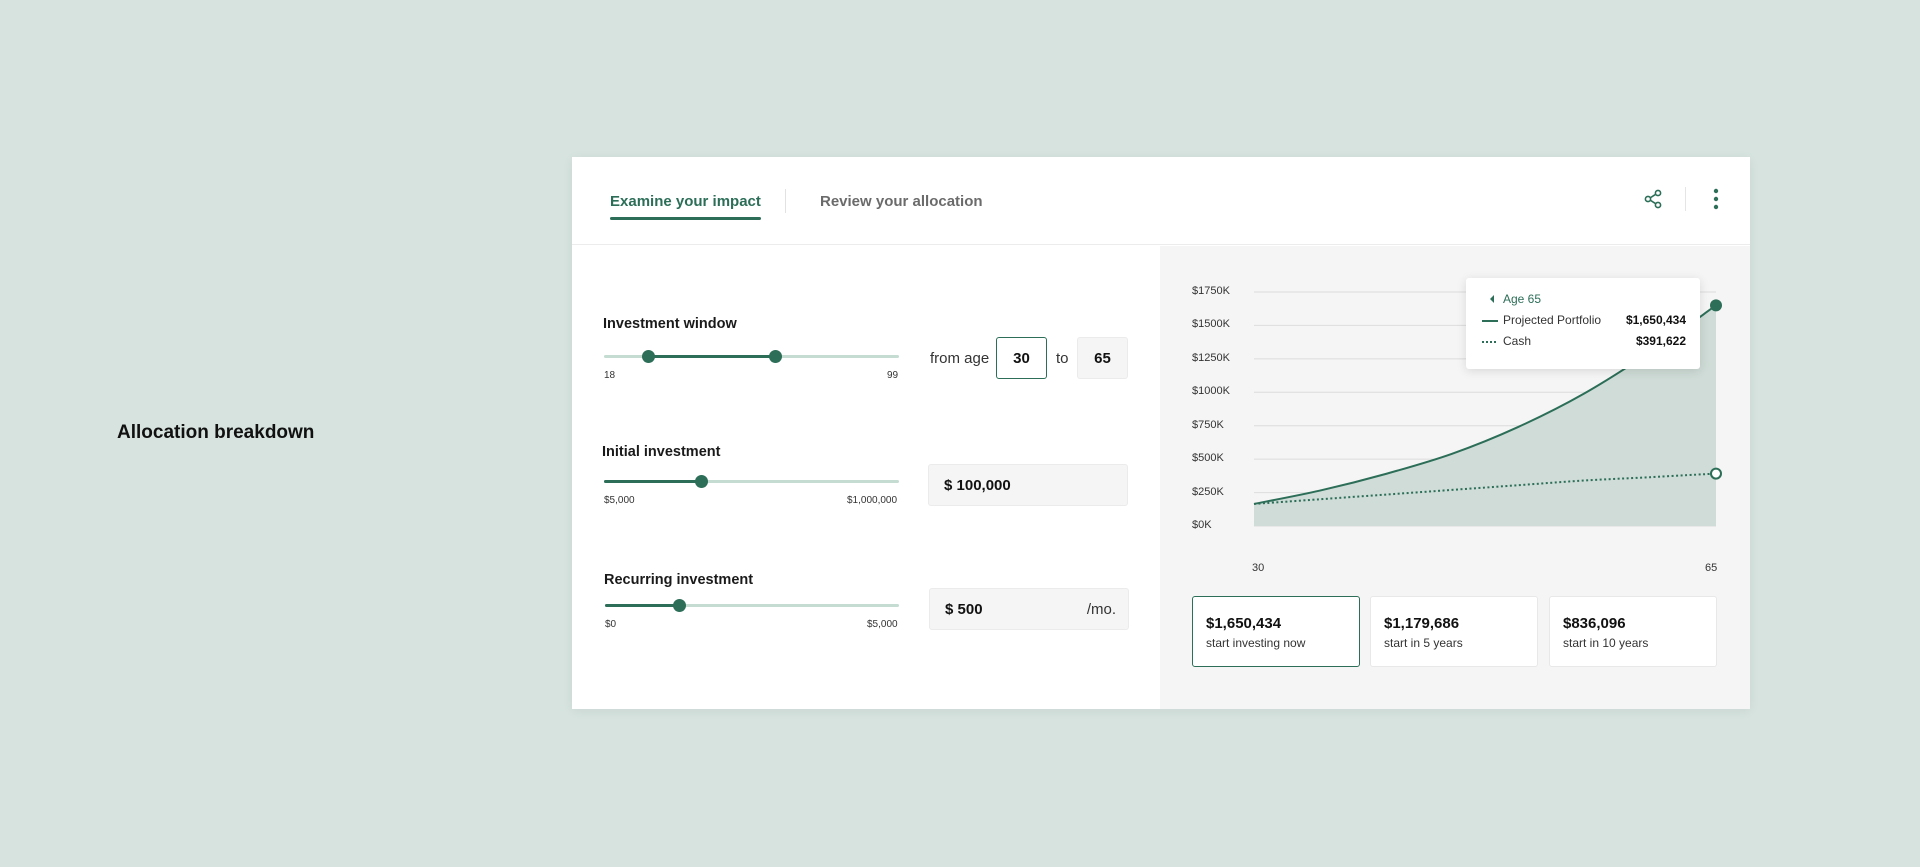 The width and height of the screenshot is (1920, 867). What do you see at coordinates (1102, 358) in the screenshot?
I see `to-age-input: 65` at bounding box center [1102, 358].